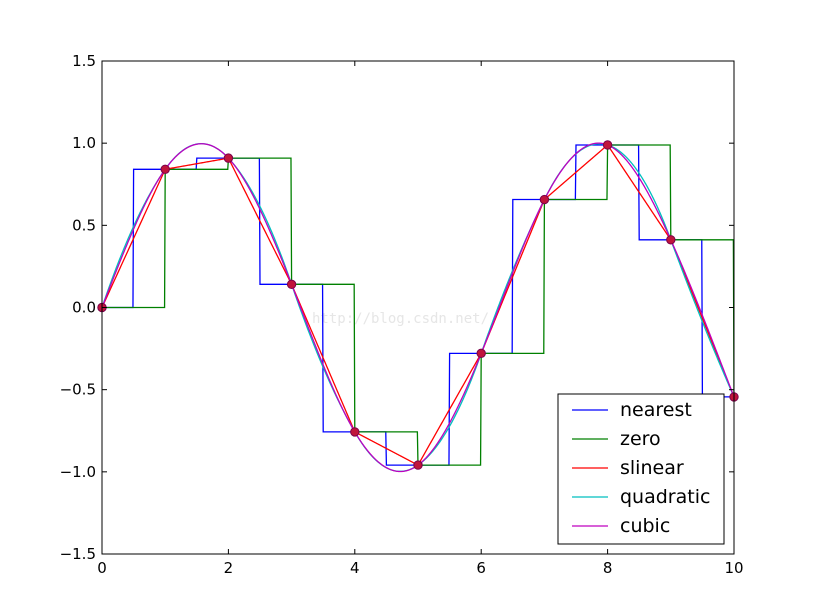 The image size is (815, 615). What do you see at coordinates (656, 410) in the screenshot?
I see `legend-label-nearest: nearest` at bounding box center [656, 410].